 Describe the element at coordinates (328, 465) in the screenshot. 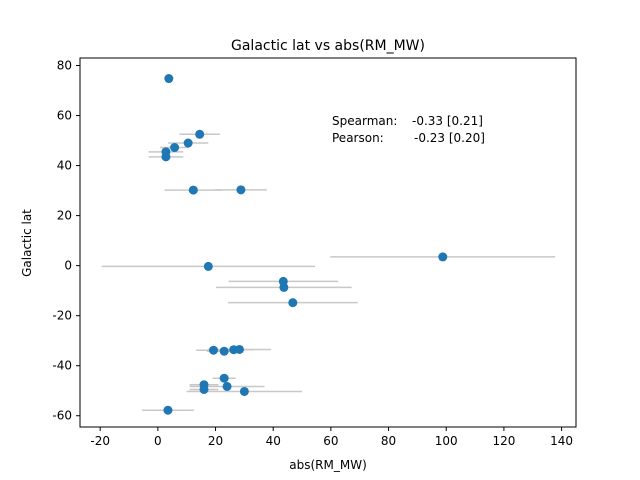

I see `x-axis-label: abs(RM_MW)` at that location.